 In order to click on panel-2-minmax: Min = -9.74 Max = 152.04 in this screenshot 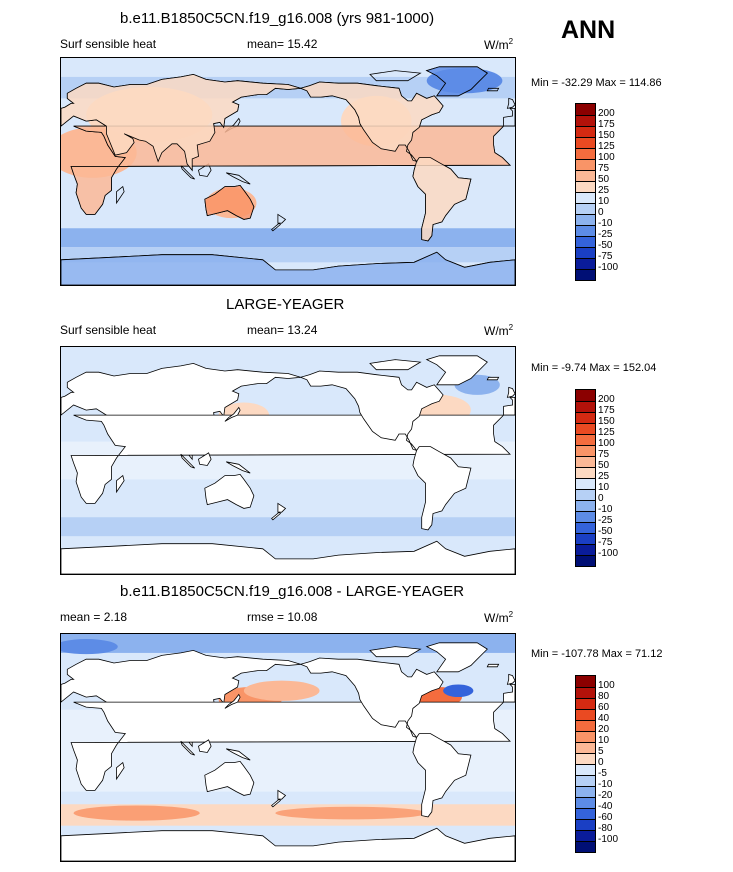, I will do `click(594, 368)`.